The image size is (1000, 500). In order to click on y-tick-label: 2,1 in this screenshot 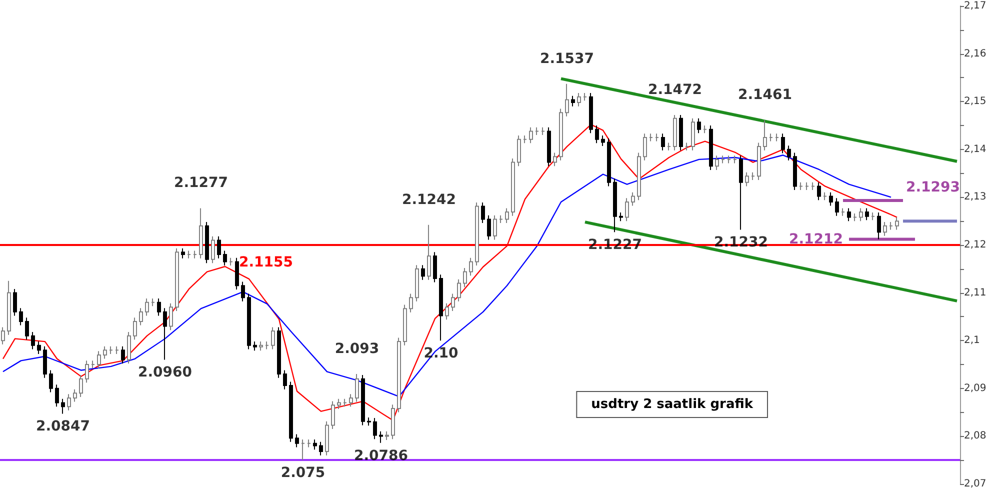, I will do `click(972, 340)`.